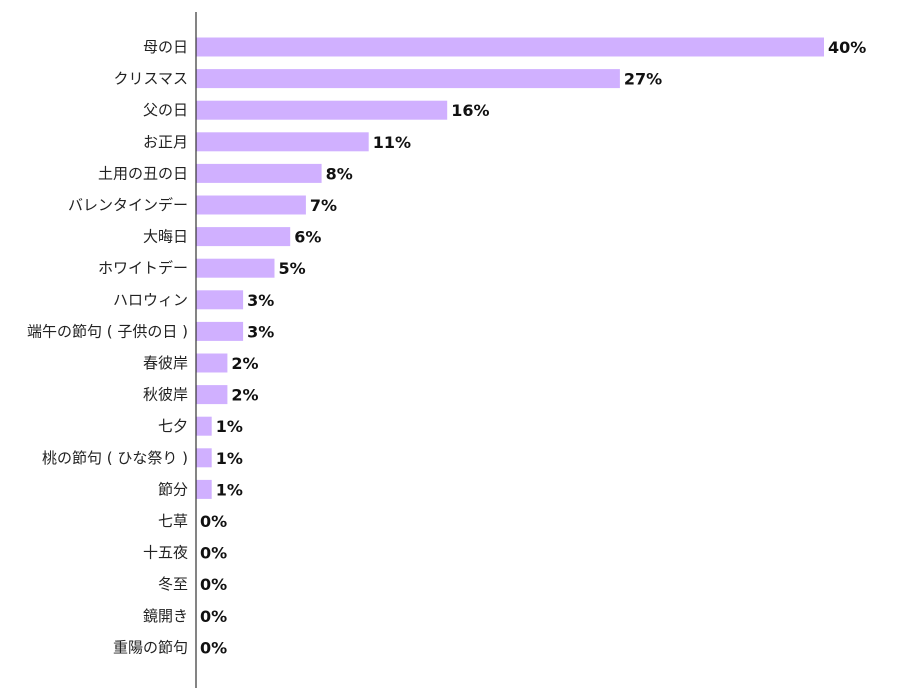 This screenshot has width=920, height=693. Describe the element at coordinates (143, 173) in the screenshot. I see `category-label: 土用の丑の日` at that location.